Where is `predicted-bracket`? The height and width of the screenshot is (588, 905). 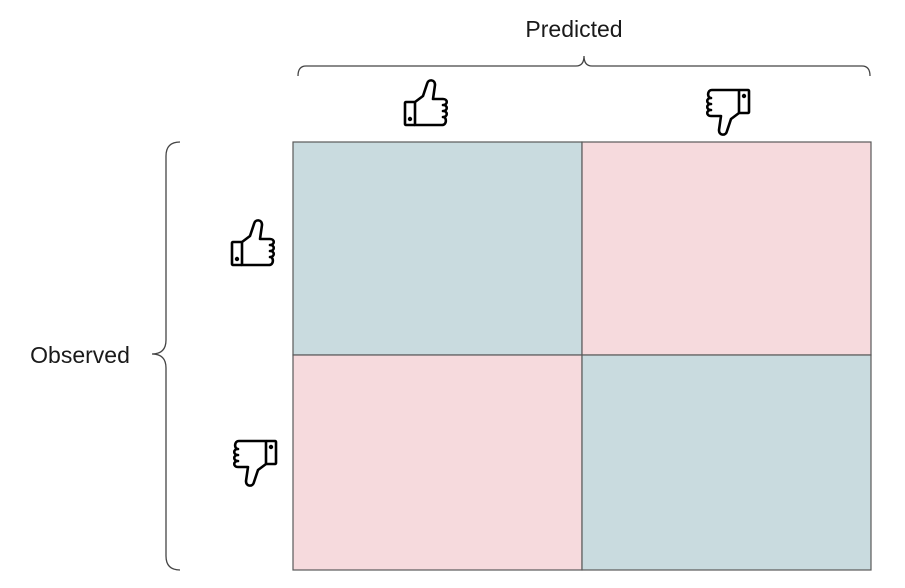 predicted-bracket is located at coordinates (584, 66).